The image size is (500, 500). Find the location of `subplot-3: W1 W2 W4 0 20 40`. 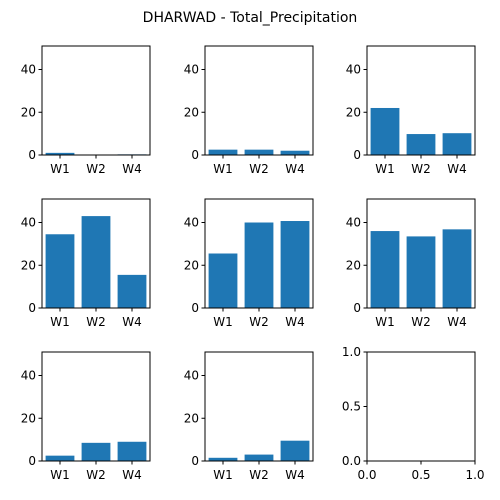

subplot-3: W1 W2 W4 0 20 40 is located at coordinates (411, 110).